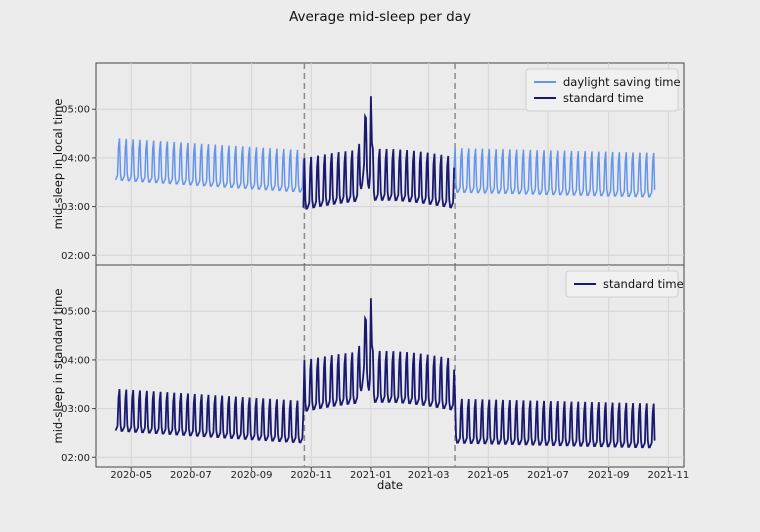 The image size is (760, 532). Describe the element at coordinates (191, 475) in the screenshot. I see `x-tick-label: 2020-07` at that location.